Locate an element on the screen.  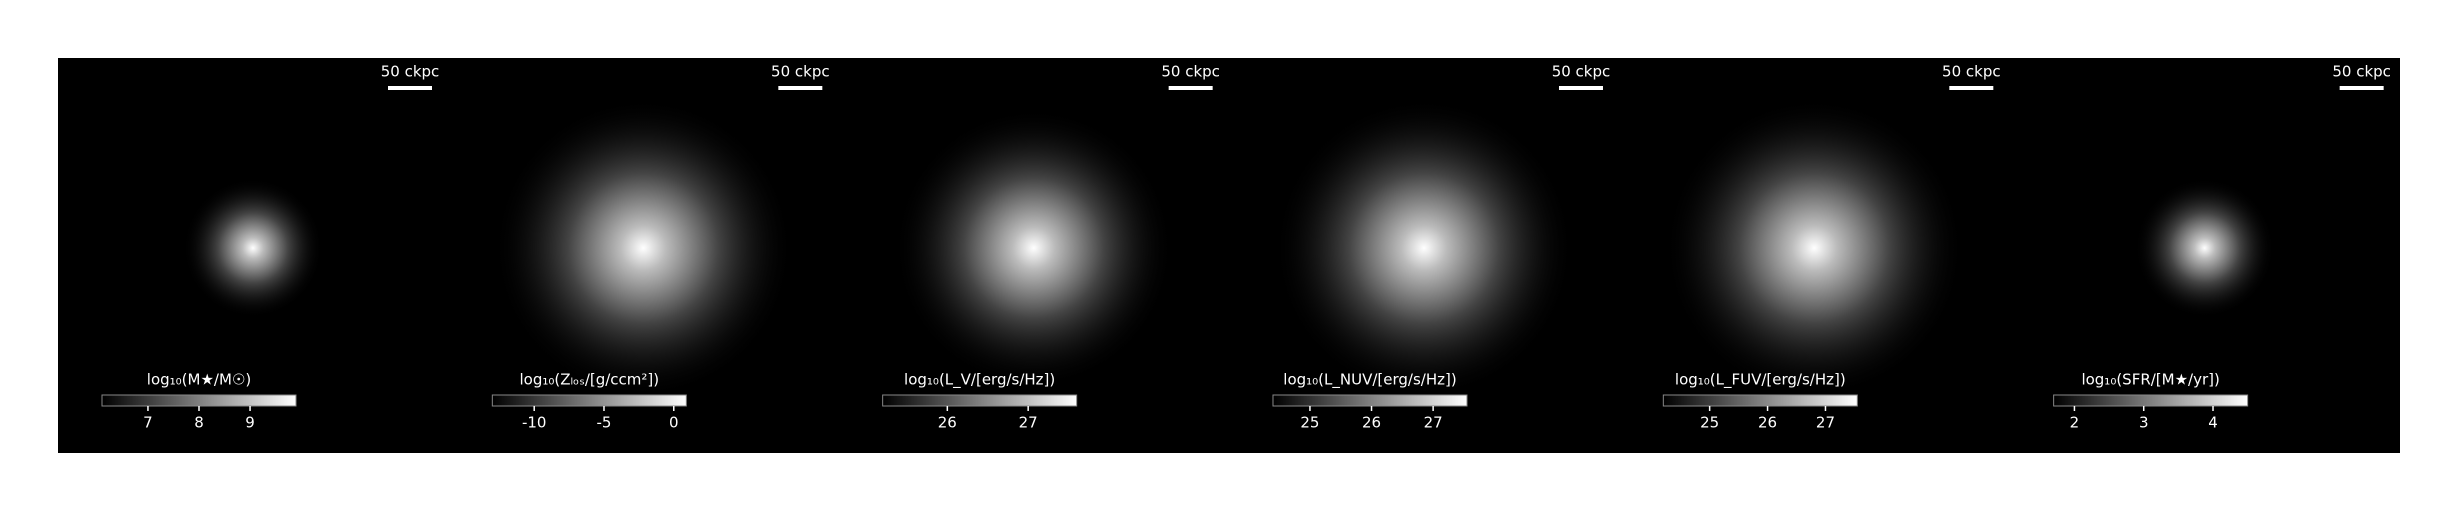
colorbar-tick-label: 2 is located at coordinates (2075, 423).